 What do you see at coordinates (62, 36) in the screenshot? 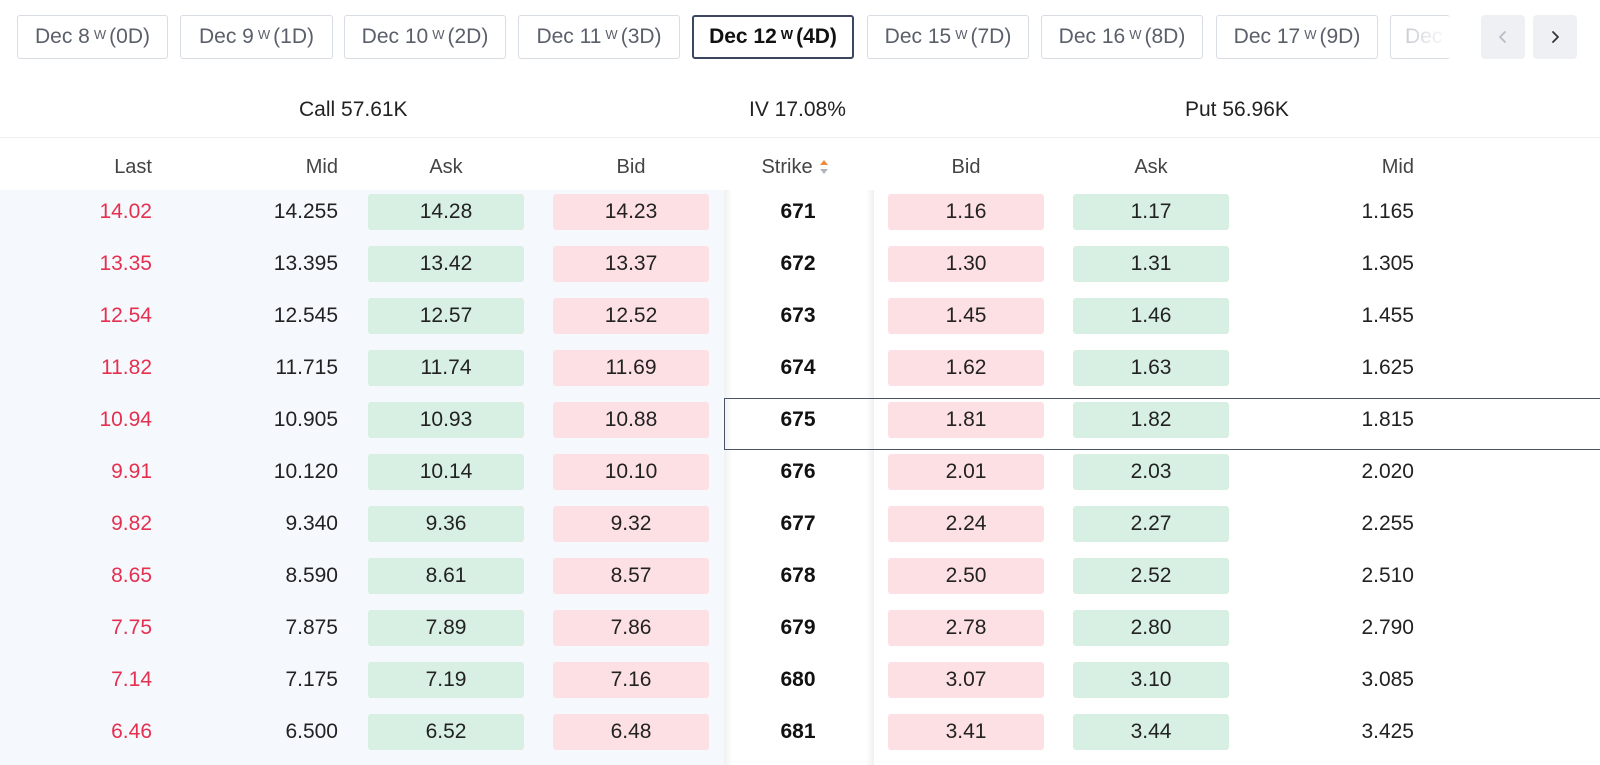
I see `tab-date: Dec 8` at bounding box center [62, 36].